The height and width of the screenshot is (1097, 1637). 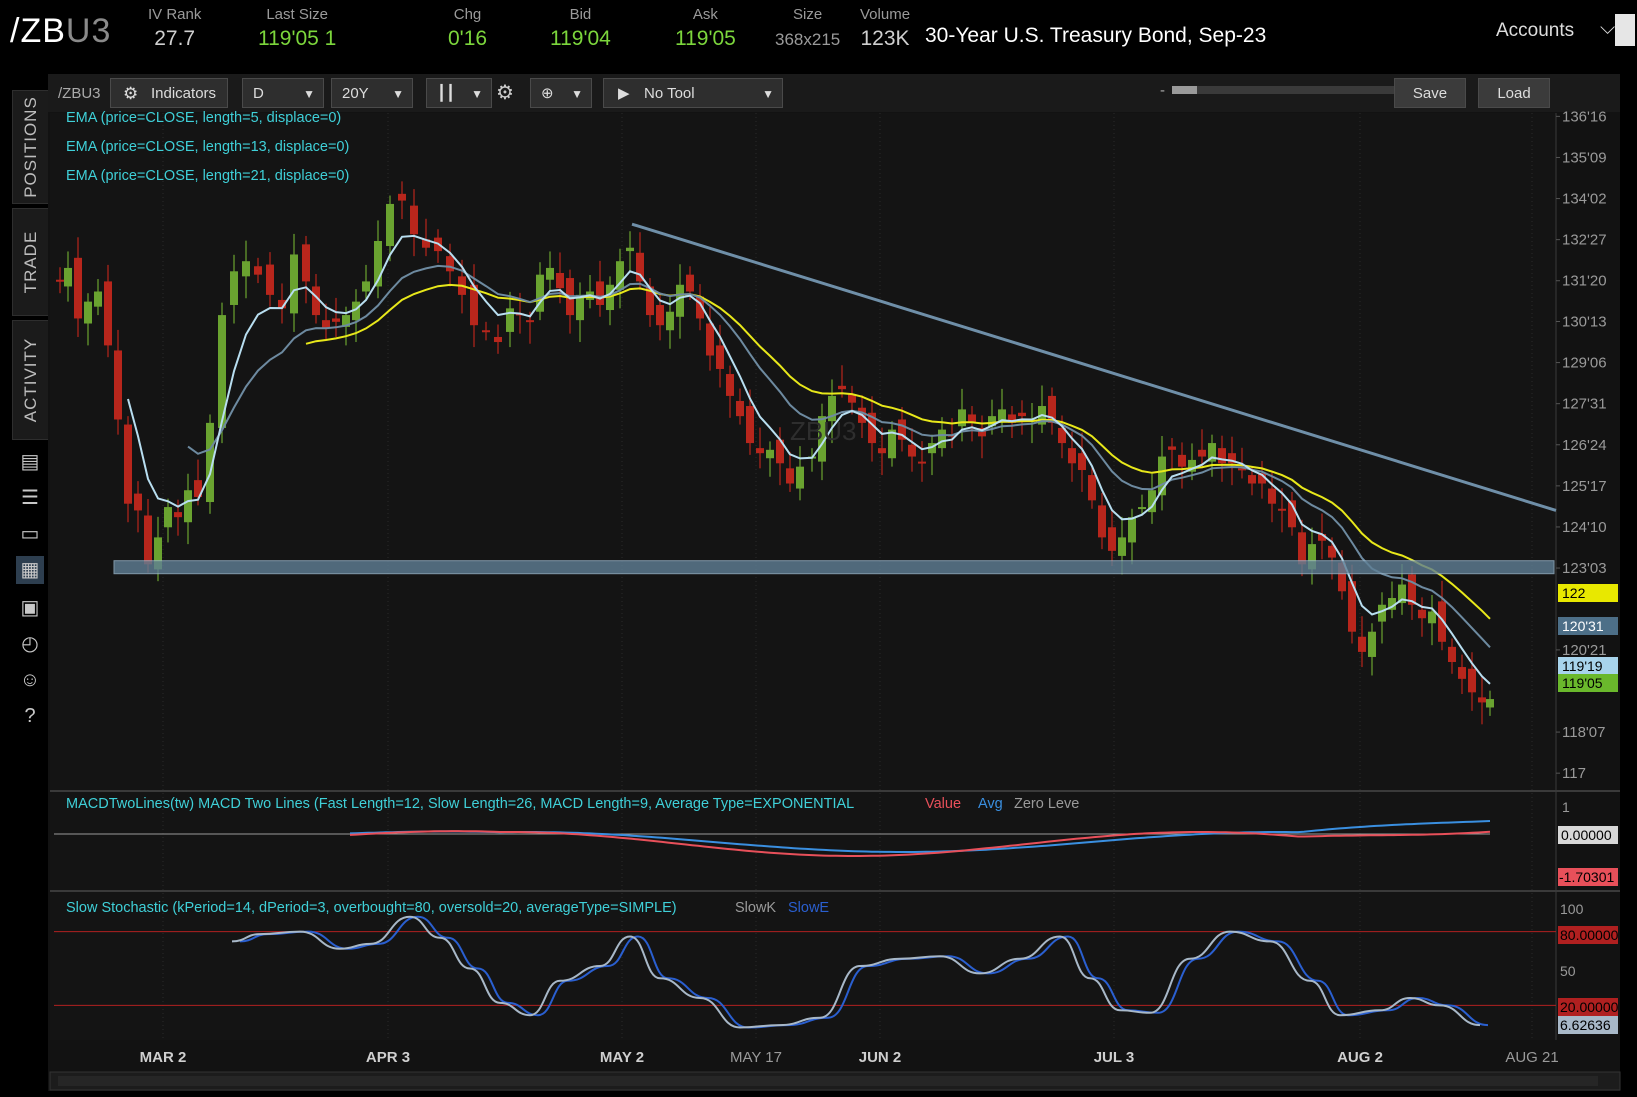 I want to click on drawing-tool-select: ▶ No Tool ▼, so click(x=693, y=93).